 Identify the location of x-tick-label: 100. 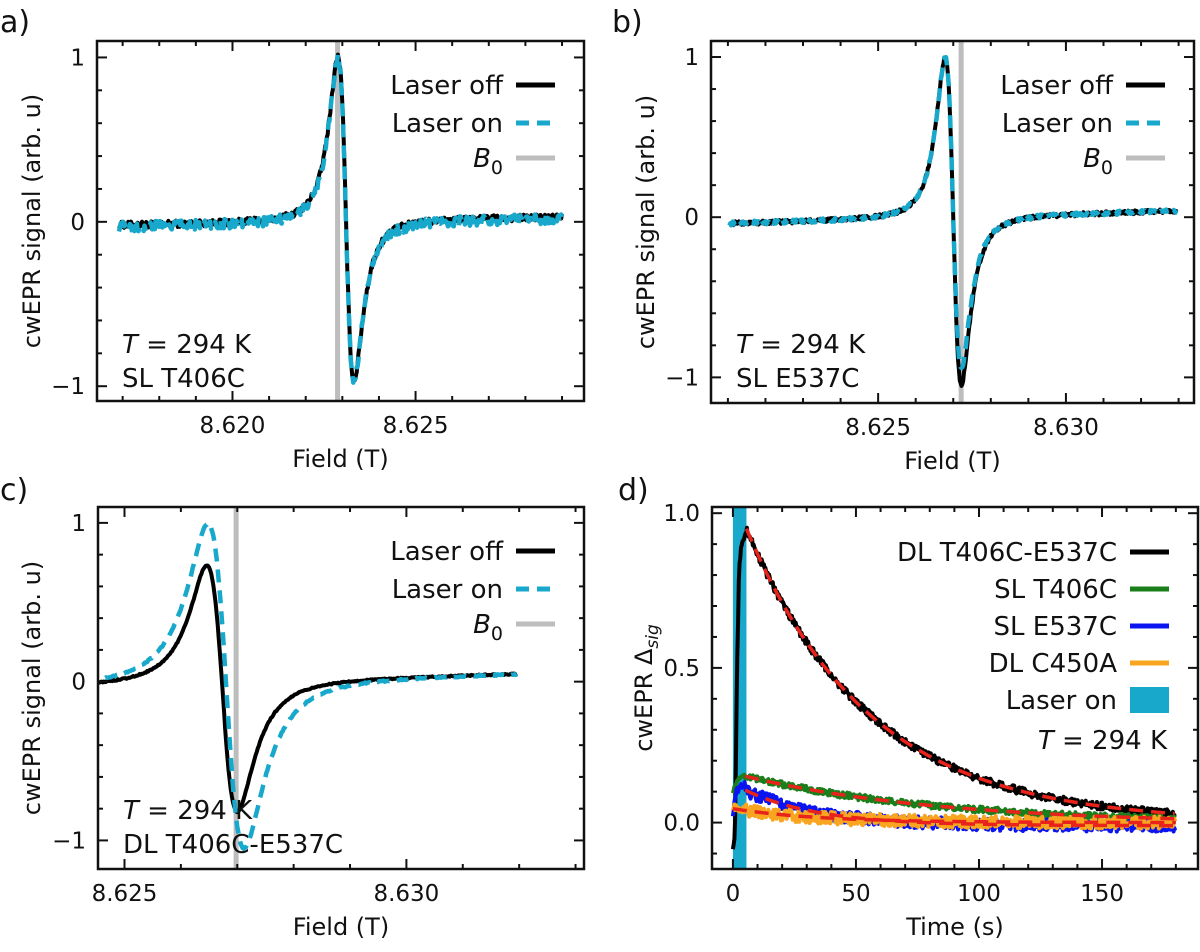
(979, 894).